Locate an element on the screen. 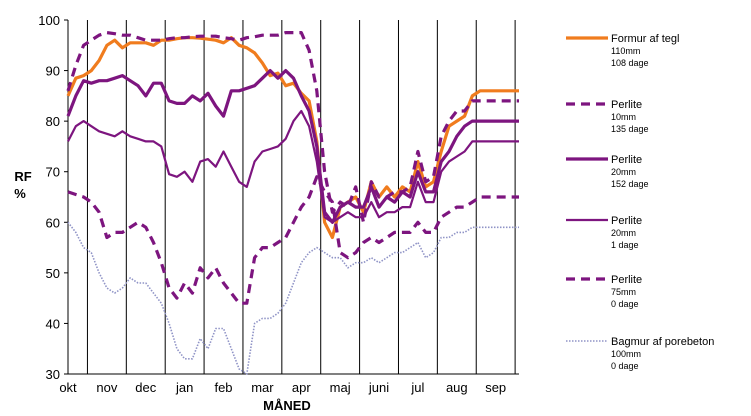 This screenshot has width=751, height=416. y-tick-60: 60 is located at coordinates (53, 222).